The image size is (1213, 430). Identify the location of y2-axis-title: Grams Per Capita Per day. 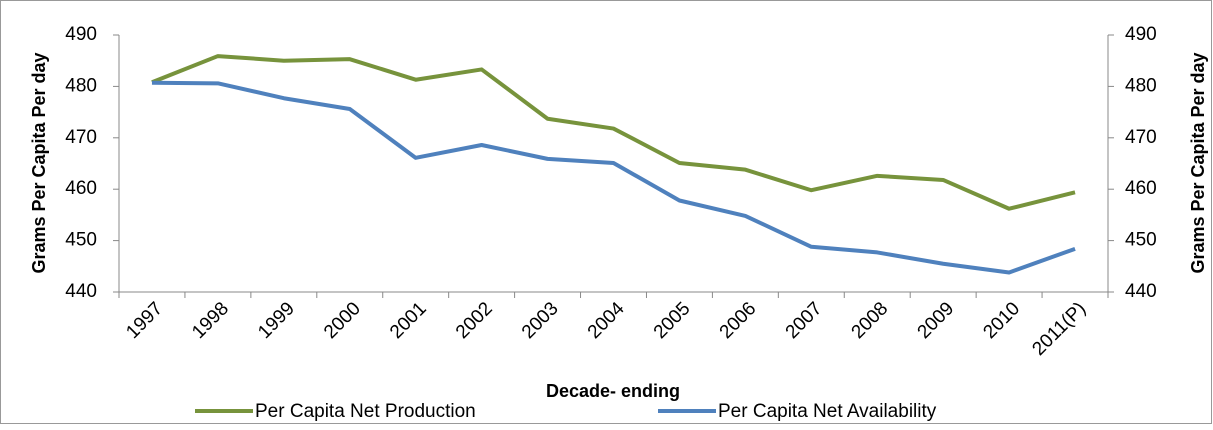
(1198, 162).